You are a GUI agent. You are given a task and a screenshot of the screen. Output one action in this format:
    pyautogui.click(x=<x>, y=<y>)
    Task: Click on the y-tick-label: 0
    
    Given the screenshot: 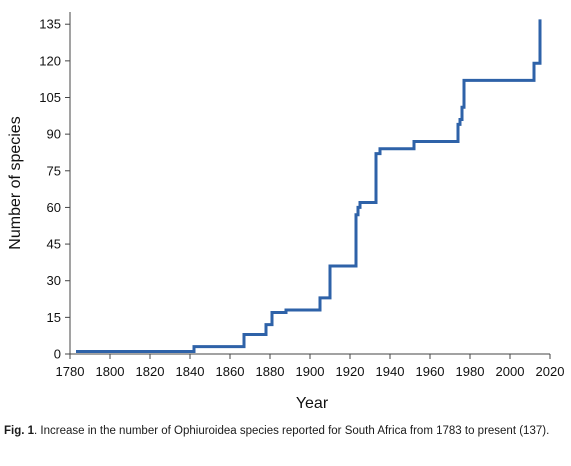 What is the action you would take?
    pyautogui.click(x=57, y=354)
    